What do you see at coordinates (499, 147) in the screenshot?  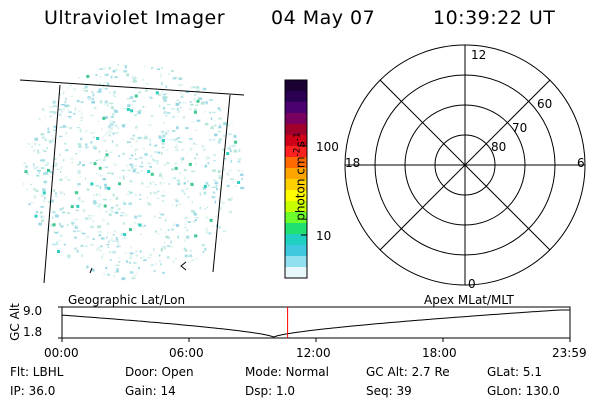 I see `polar-ring-label-80: 80` at bounding box center [499, 147].